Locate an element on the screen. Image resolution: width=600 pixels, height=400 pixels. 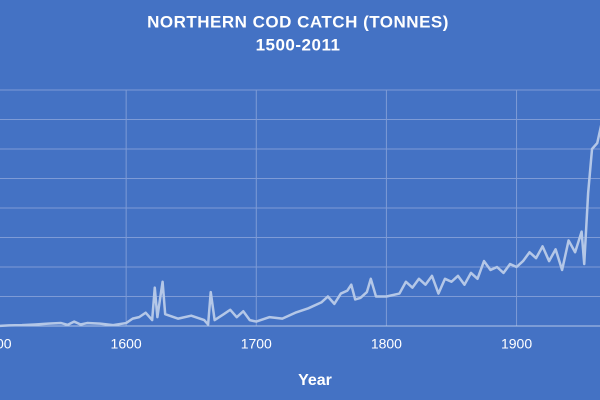
chart-subtitle: 1500-2011 is located at coordinates (298, 44).